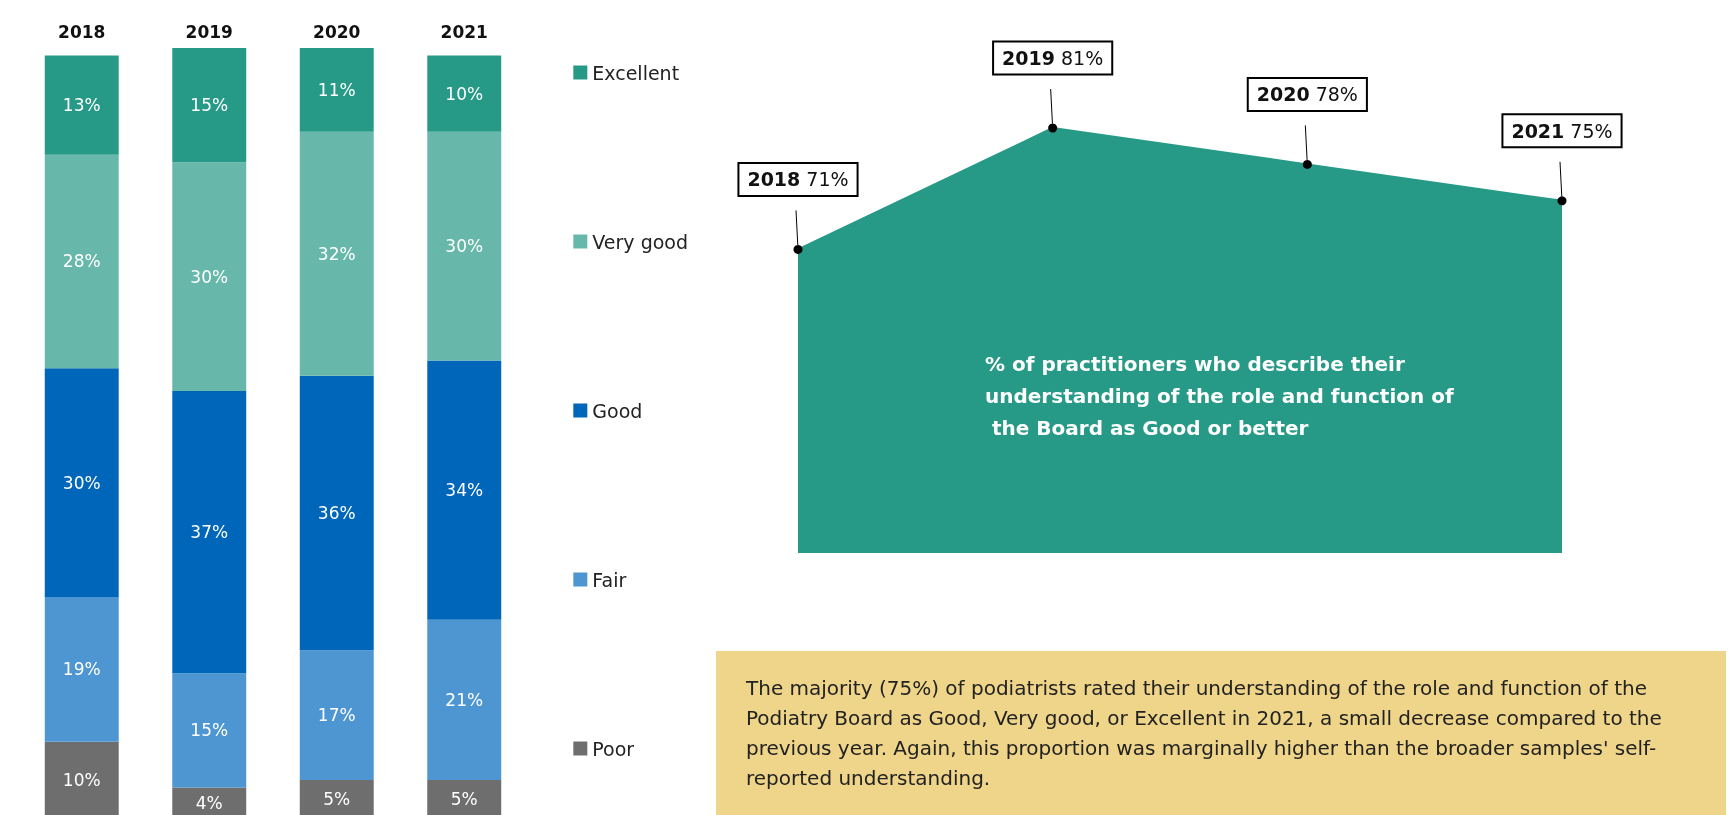 Image resolution: width=1734 pixels, height=815 pixels. Describe the element at coordinates (337, 31) in the screenshot. I see `x-tick-label: 2020` at that location.